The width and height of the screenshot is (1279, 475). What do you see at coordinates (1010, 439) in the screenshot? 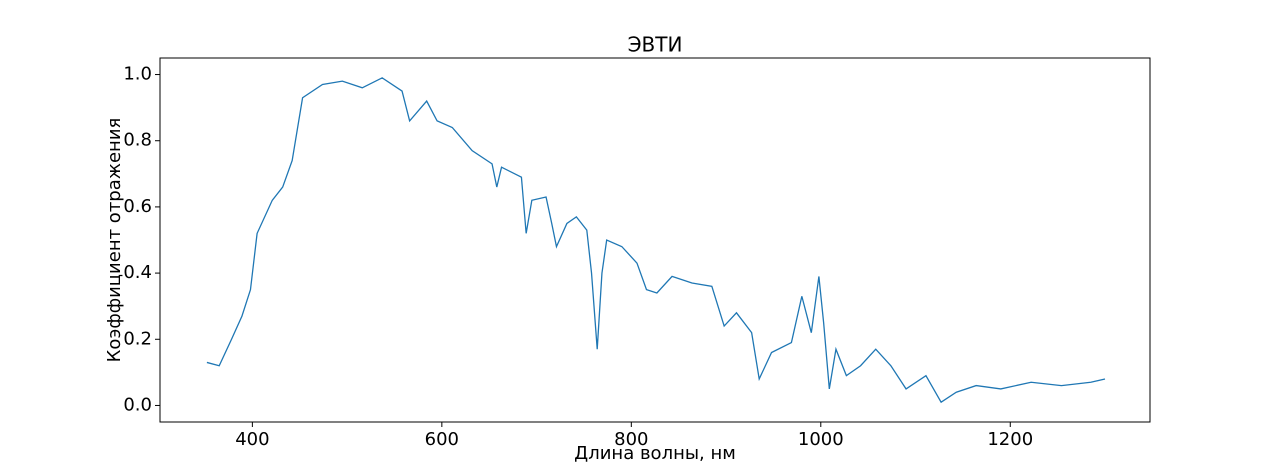
I see `x-tick-label: 1200` at bounding box center [1010, 439].